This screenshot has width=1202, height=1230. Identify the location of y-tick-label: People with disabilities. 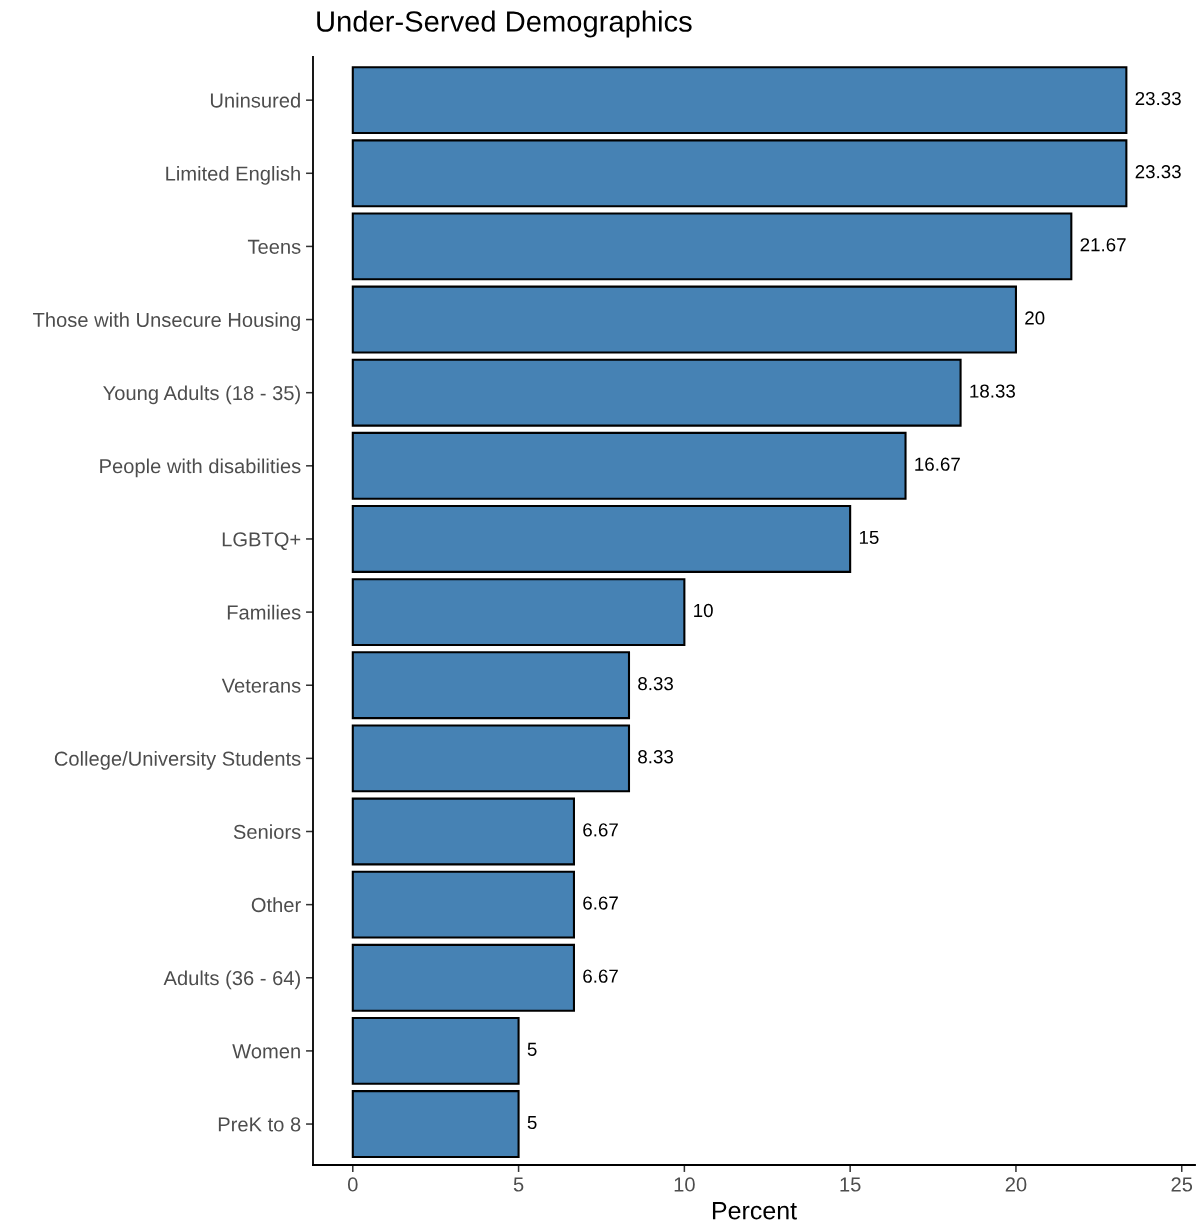
(200, 468).